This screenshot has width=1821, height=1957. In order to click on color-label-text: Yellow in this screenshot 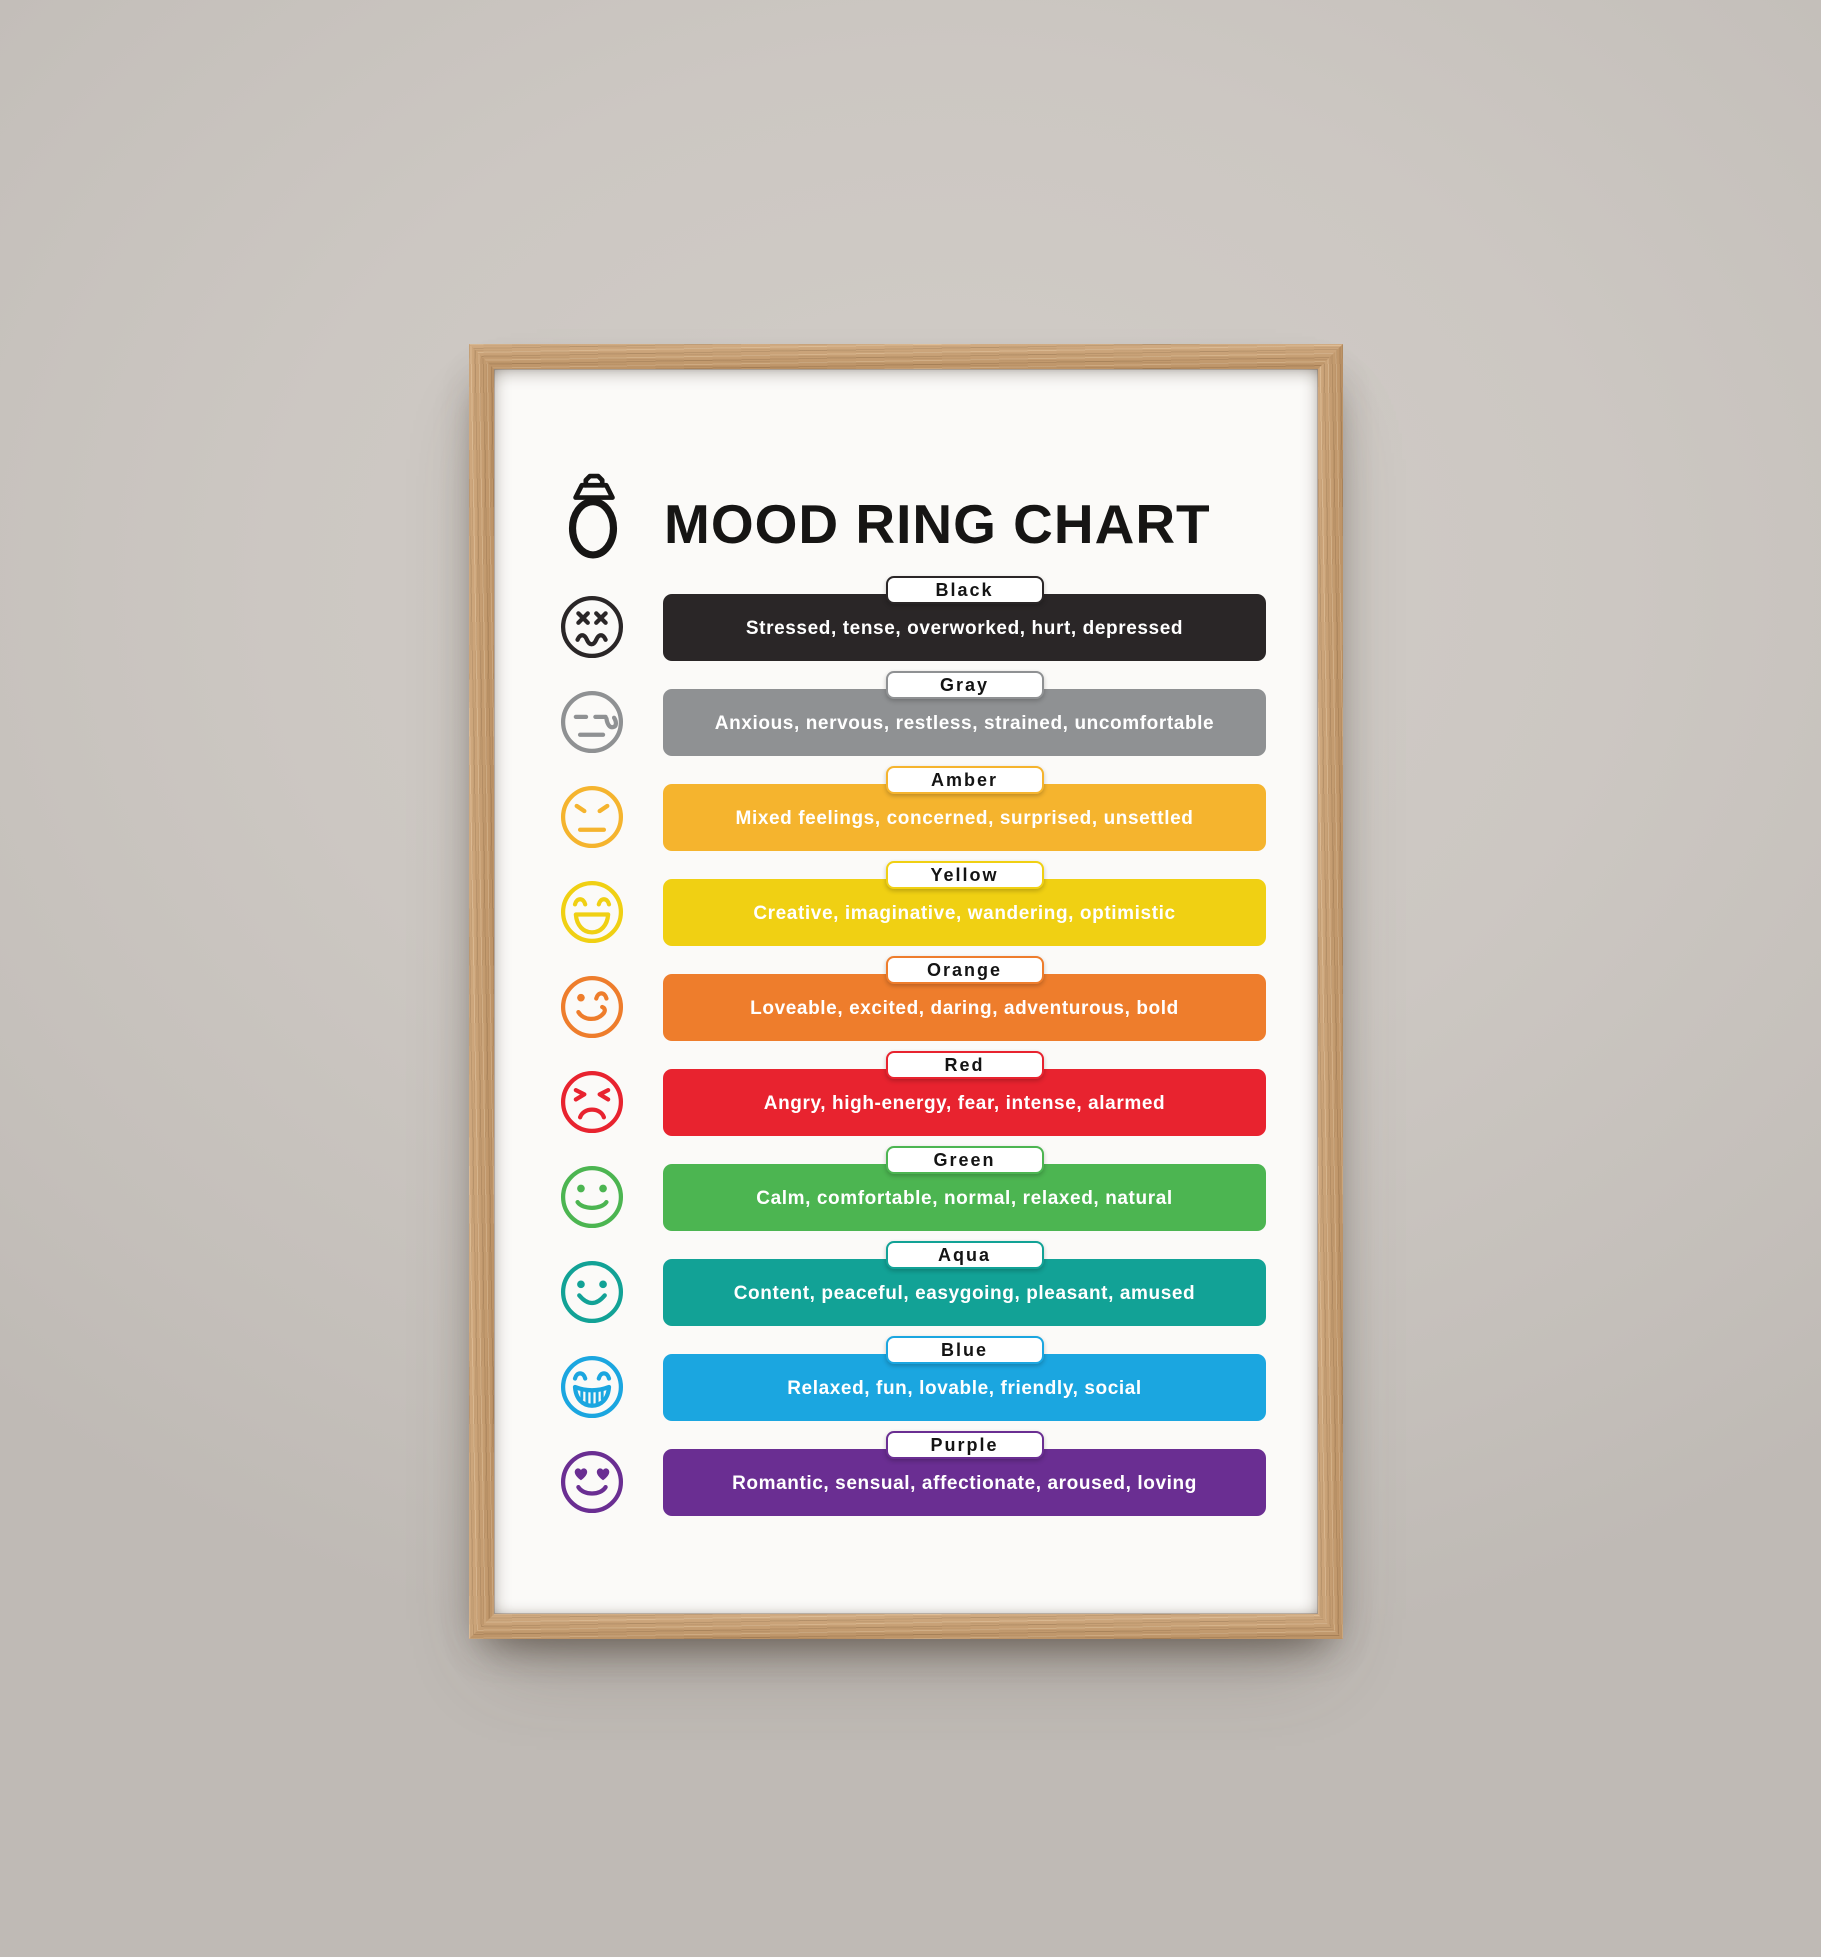, I will do `click(964, 875)`.